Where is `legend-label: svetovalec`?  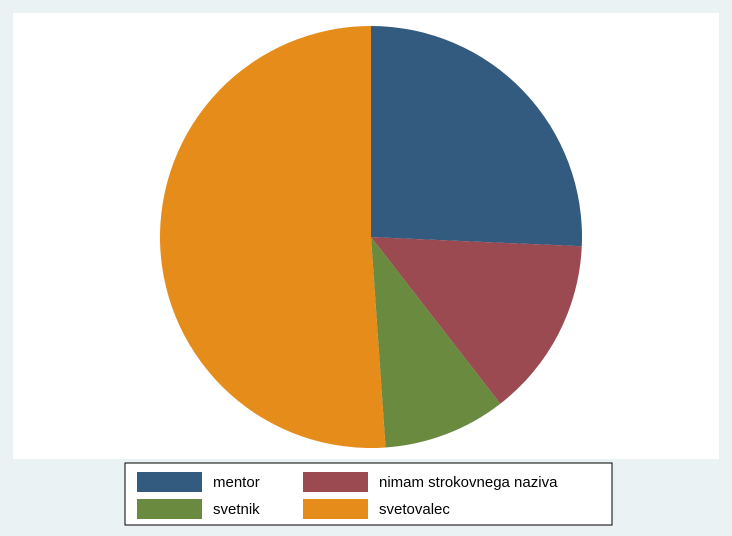
legend-label: svetovalec is located at coordinates (414, 509).